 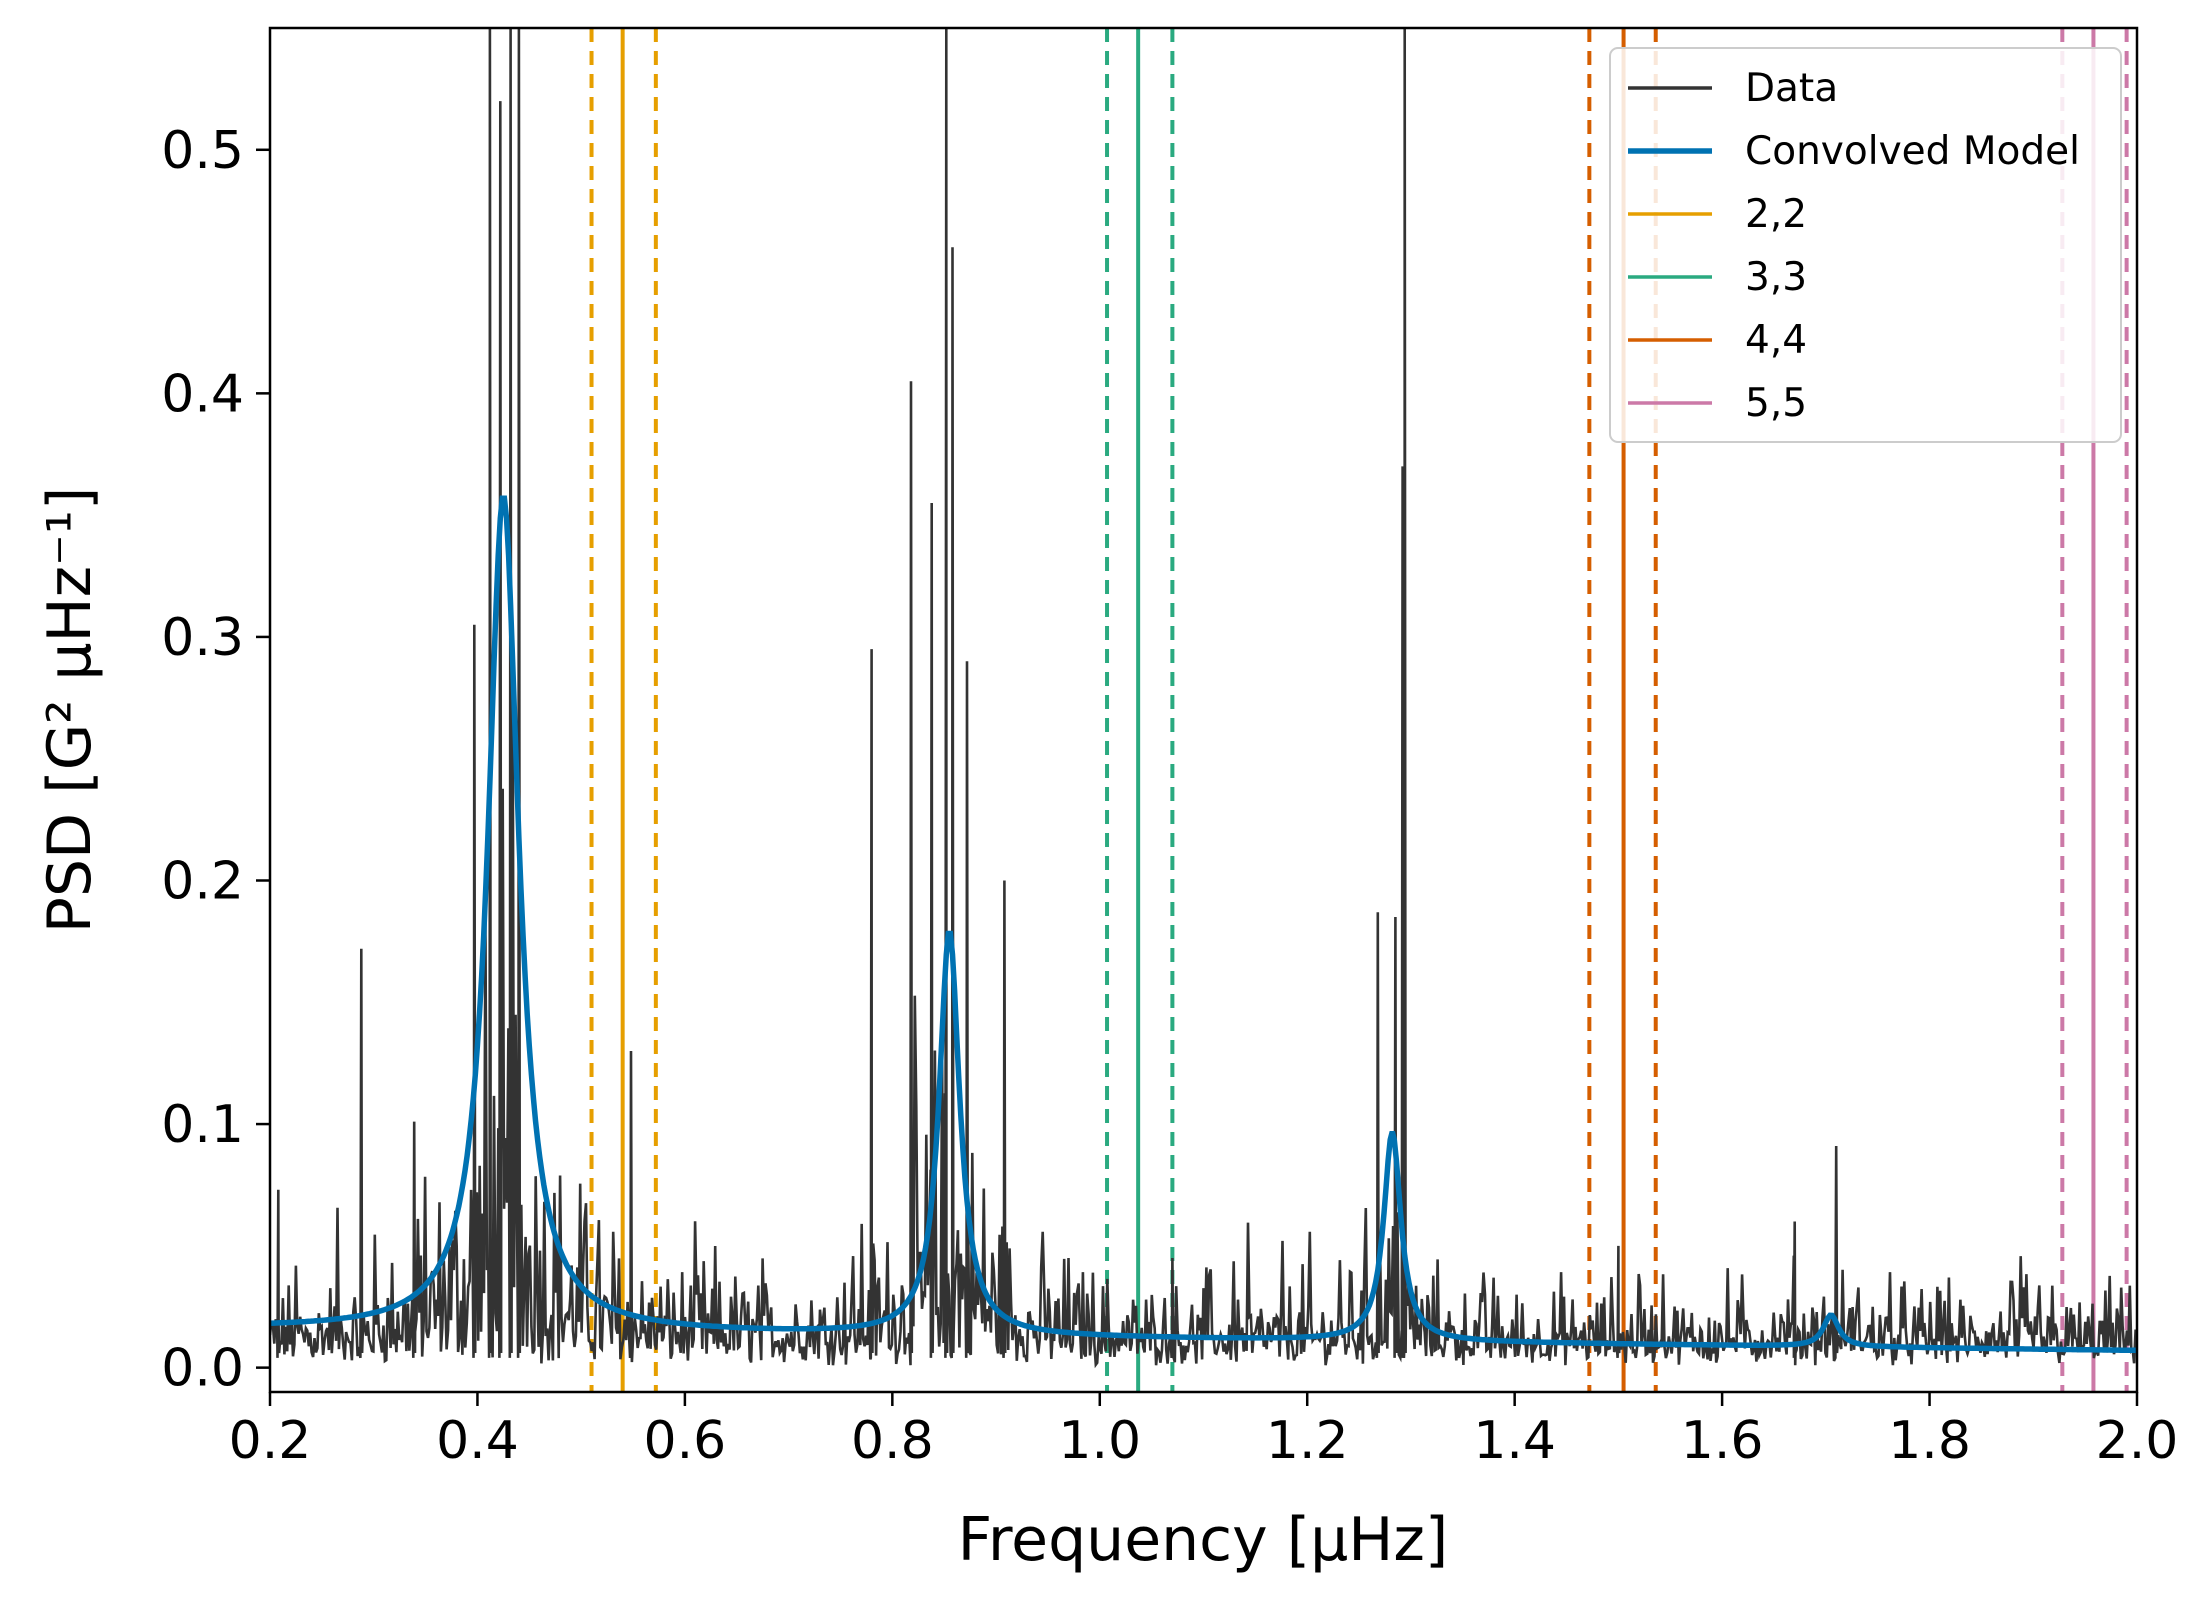 What do you see at coordinates (1099, 1441) in the screenshot?
I see `x-tick-label: 1.0` at bounding box center [1099, 1441].